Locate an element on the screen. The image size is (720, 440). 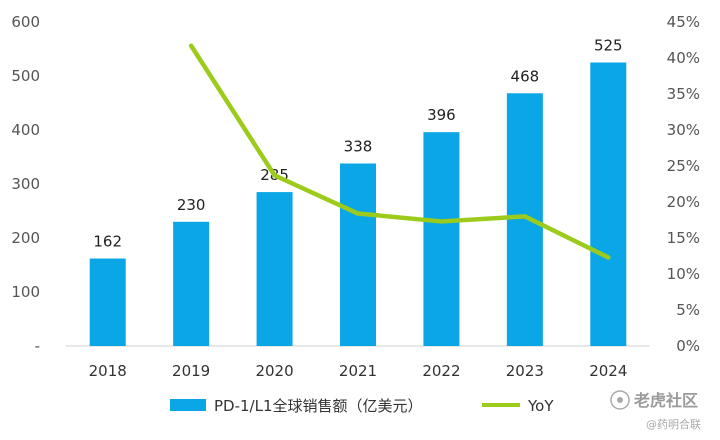
right-axis-ticks: 0% 5% 10% 15% 20% 25% 30% 35% 40% 45% is located at coordinates (683, 184).